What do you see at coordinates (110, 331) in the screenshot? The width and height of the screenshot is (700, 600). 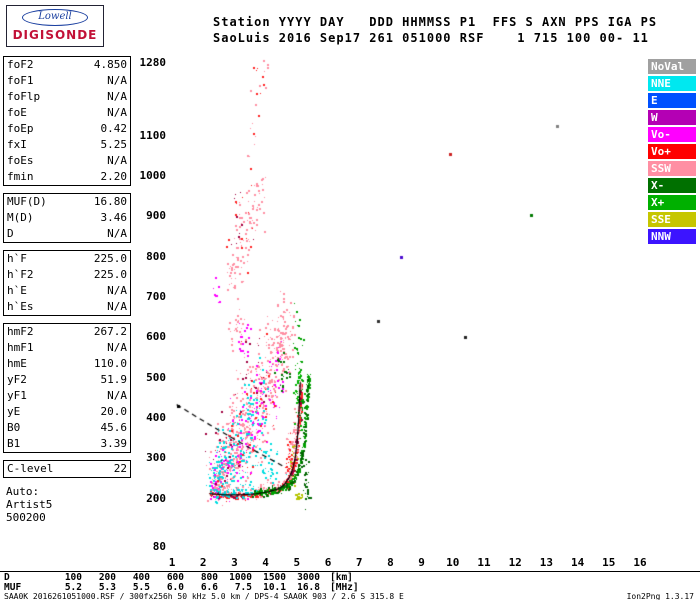 I see `param-value: 267.2` at bounding box center [110, 331].